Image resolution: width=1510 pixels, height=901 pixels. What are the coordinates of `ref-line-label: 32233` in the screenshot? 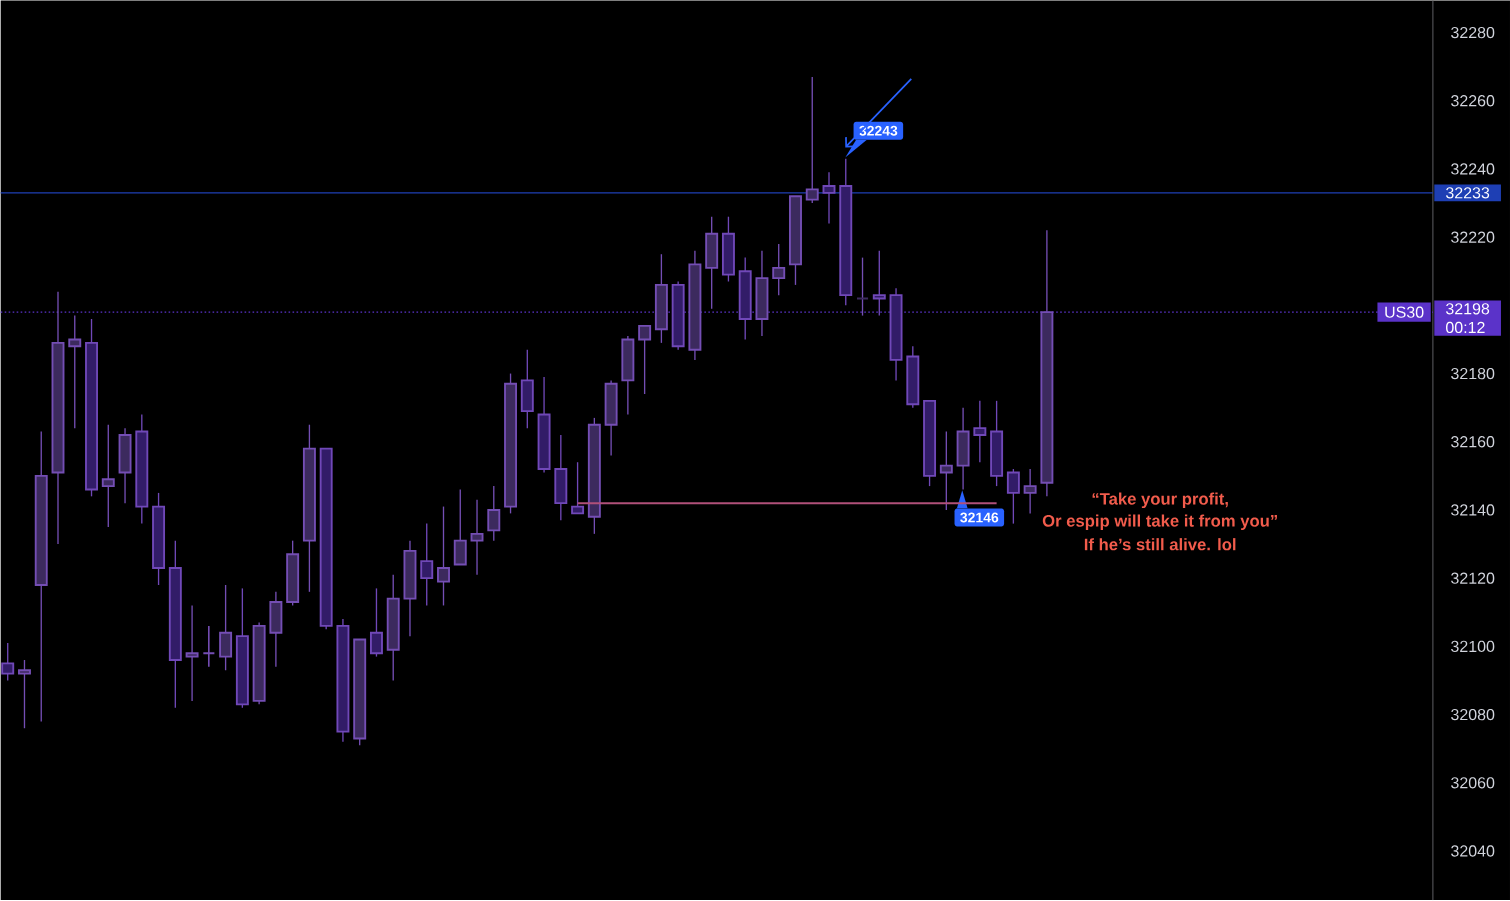 It's located at (1467, 193).